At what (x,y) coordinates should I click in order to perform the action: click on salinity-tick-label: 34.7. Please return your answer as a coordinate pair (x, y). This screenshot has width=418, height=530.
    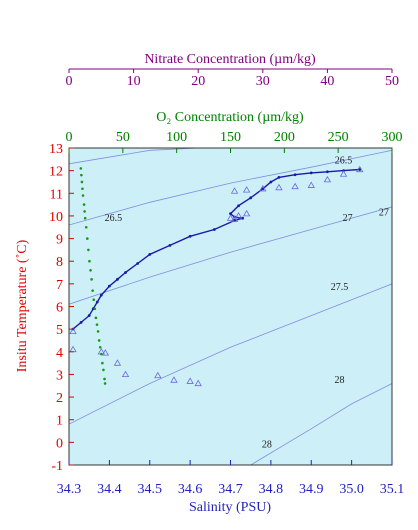
    Looking at the image, I should click on (230, 489).